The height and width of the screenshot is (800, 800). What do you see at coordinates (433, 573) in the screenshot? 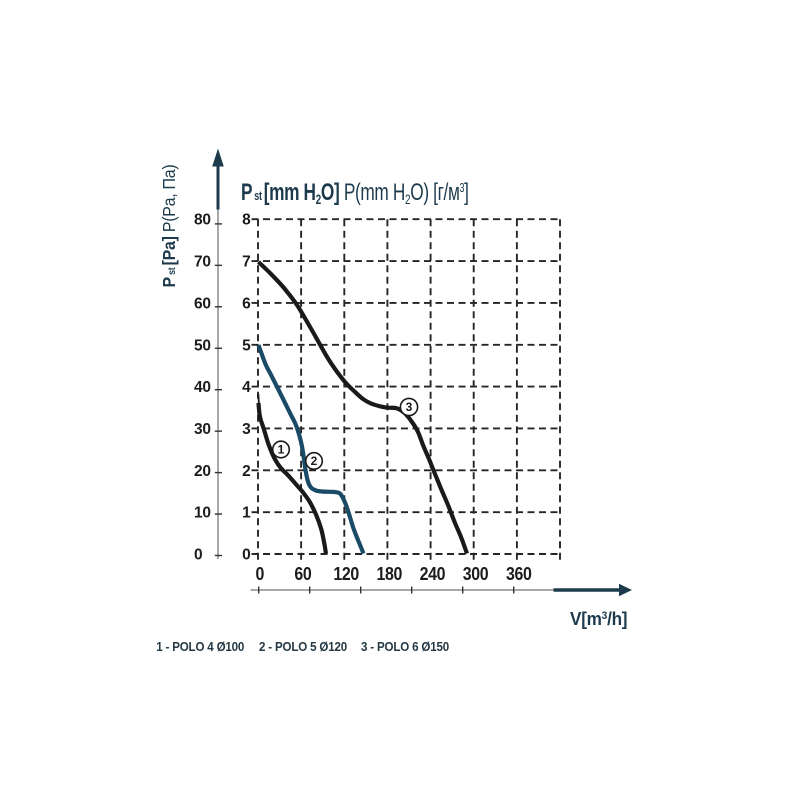
I see `svg-text: 240` at bounding box center [433, 573].